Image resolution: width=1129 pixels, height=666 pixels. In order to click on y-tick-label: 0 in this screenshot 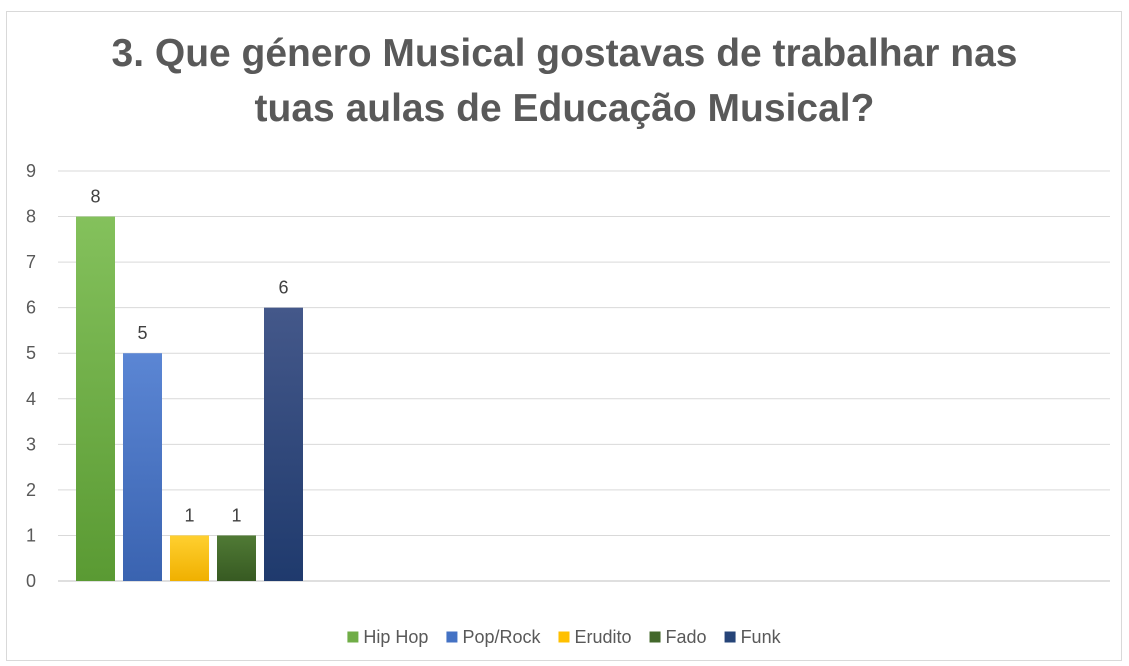, I will do `click(31, 581)`.